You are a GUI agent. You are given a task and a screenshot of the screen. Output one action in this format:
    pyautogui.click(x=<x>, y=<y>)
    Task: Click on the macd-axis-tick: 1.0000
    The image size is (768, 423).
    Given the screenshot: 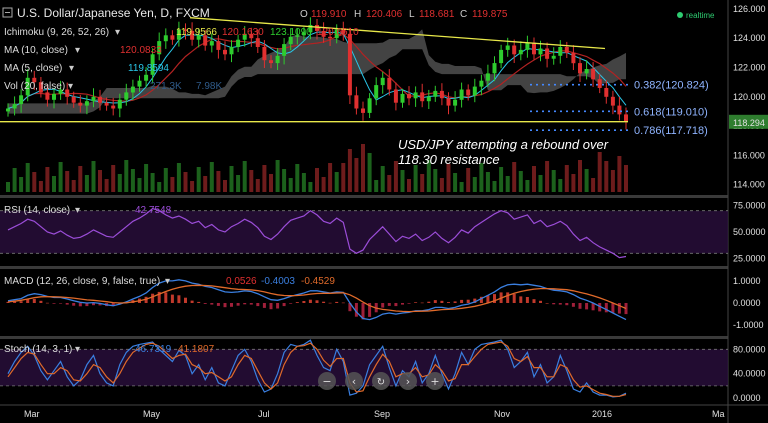 What is the action you would take?
    pyautogui.click(x=747, y=281)
    